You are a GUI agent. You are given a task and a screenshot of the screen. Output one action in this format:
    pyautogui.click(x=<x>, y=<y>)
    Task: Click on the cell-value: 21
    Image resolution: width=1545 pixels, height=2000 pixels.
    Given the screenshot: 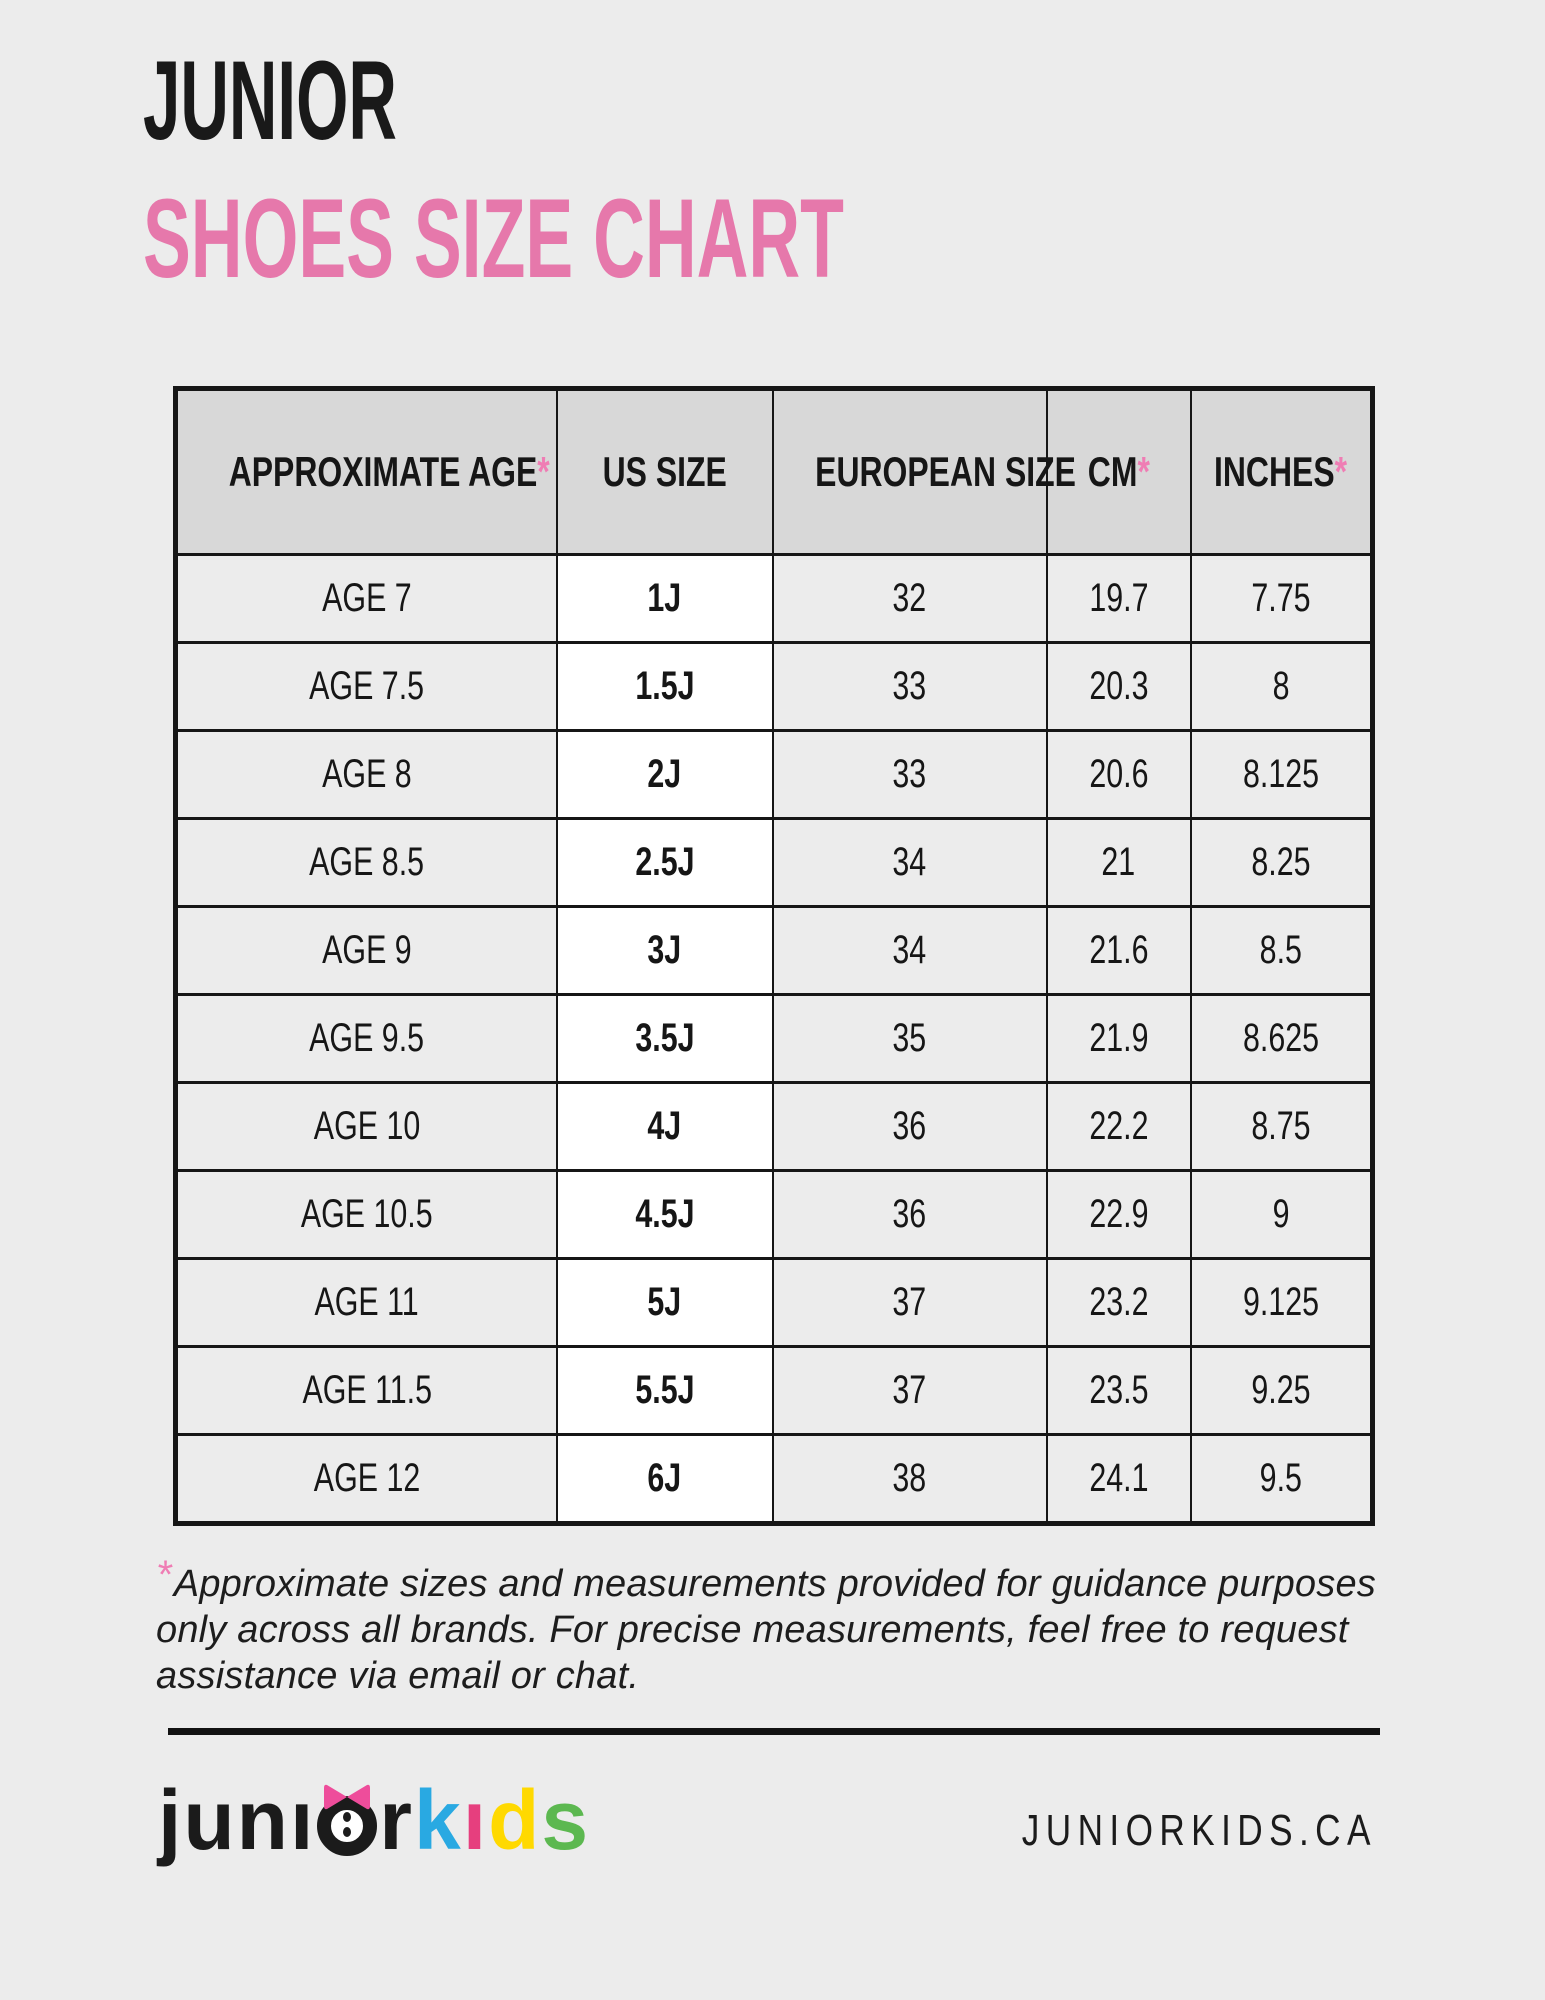 What is the action you would take?
    pyautogui.click(x=1118, y=862)
    